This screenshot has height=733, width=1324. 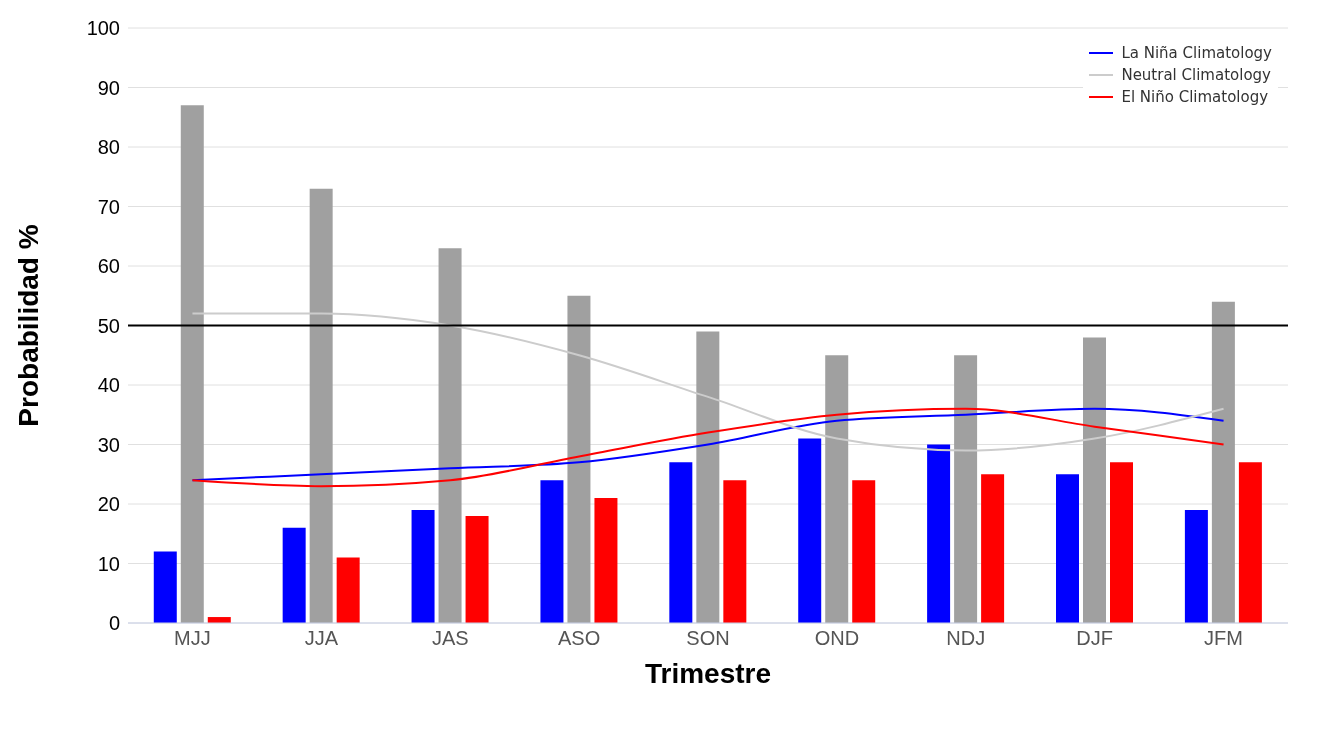 What do you see at coordinates (103, 28) in the screenshot?
I see `y-tick-label: 100` at bounding box center [103, 28].